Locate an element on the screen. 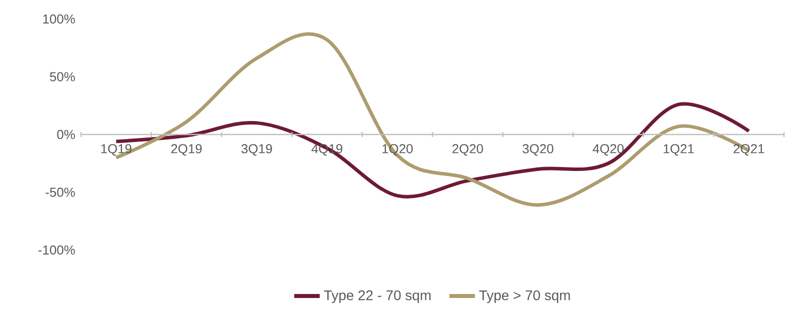  y-tick-label: 0% is located at coordinates (66, 135).